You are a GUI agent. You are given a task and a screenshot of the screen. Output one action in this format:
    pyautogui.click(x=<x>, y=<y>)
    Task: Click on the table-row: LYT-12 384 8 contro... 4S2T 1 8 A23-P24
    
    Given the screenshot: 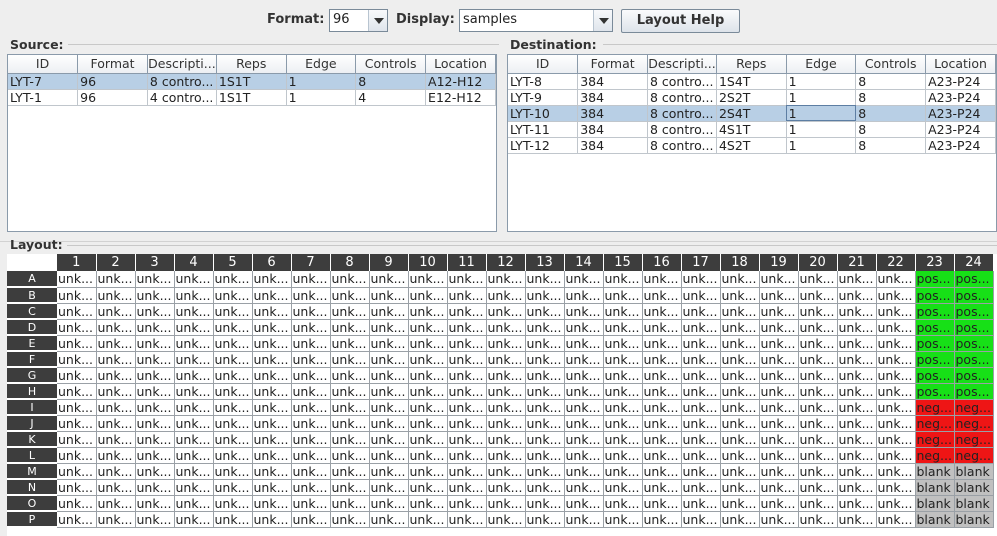 What is the action you would take?
    pyautogui.click(x=752, y=145)
    